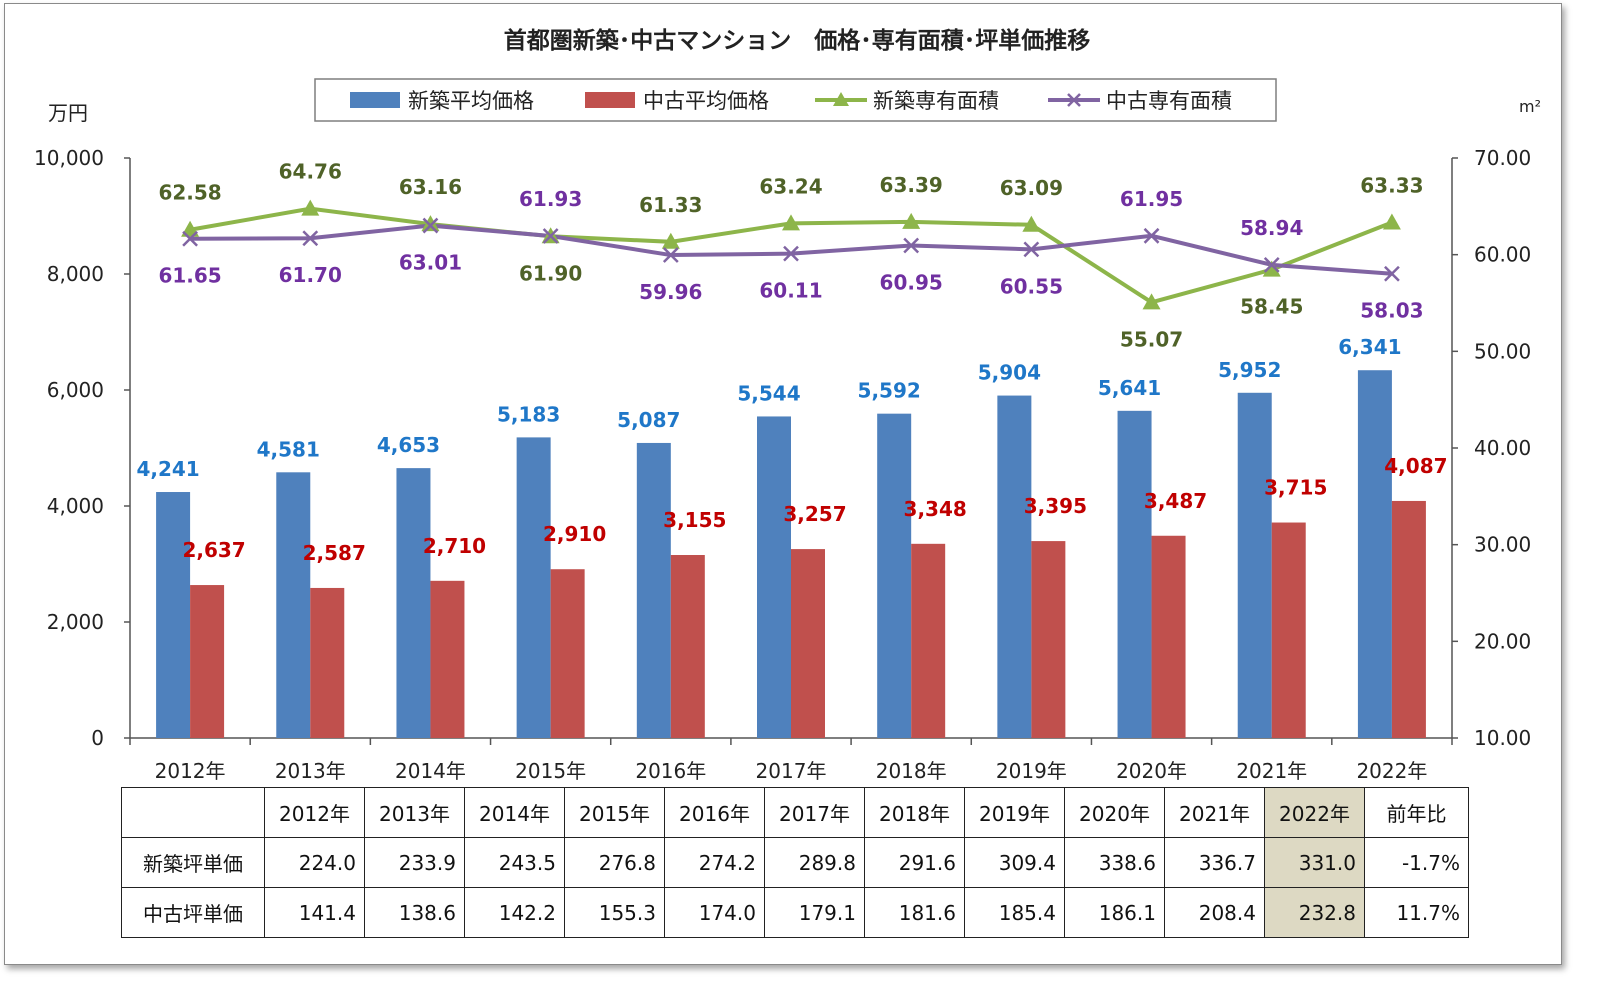 The height and width of the screenshot is (981, 1600). What do you see at coordinates (190, 771) in the screenshot?
I see `x-tick-label: 2012年` at bounding box center [190, 771].